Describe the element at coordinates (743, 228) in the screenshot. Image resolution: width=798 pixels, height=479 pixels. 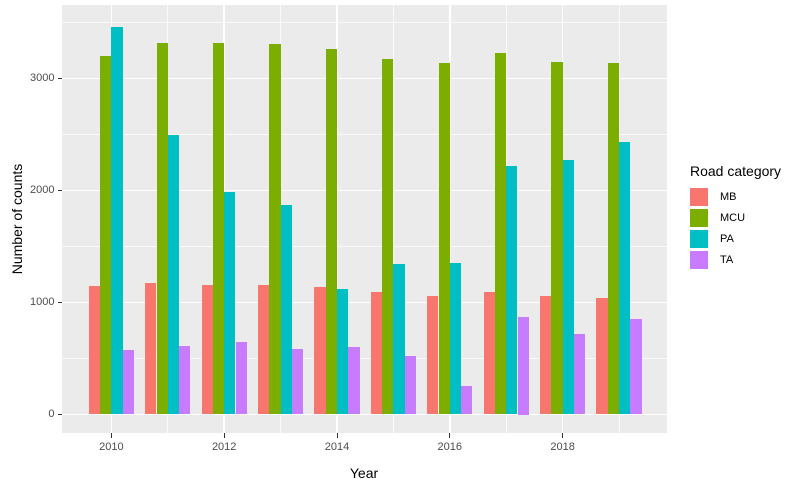
I see `legend-items: MB MCU PA TA` at that location.